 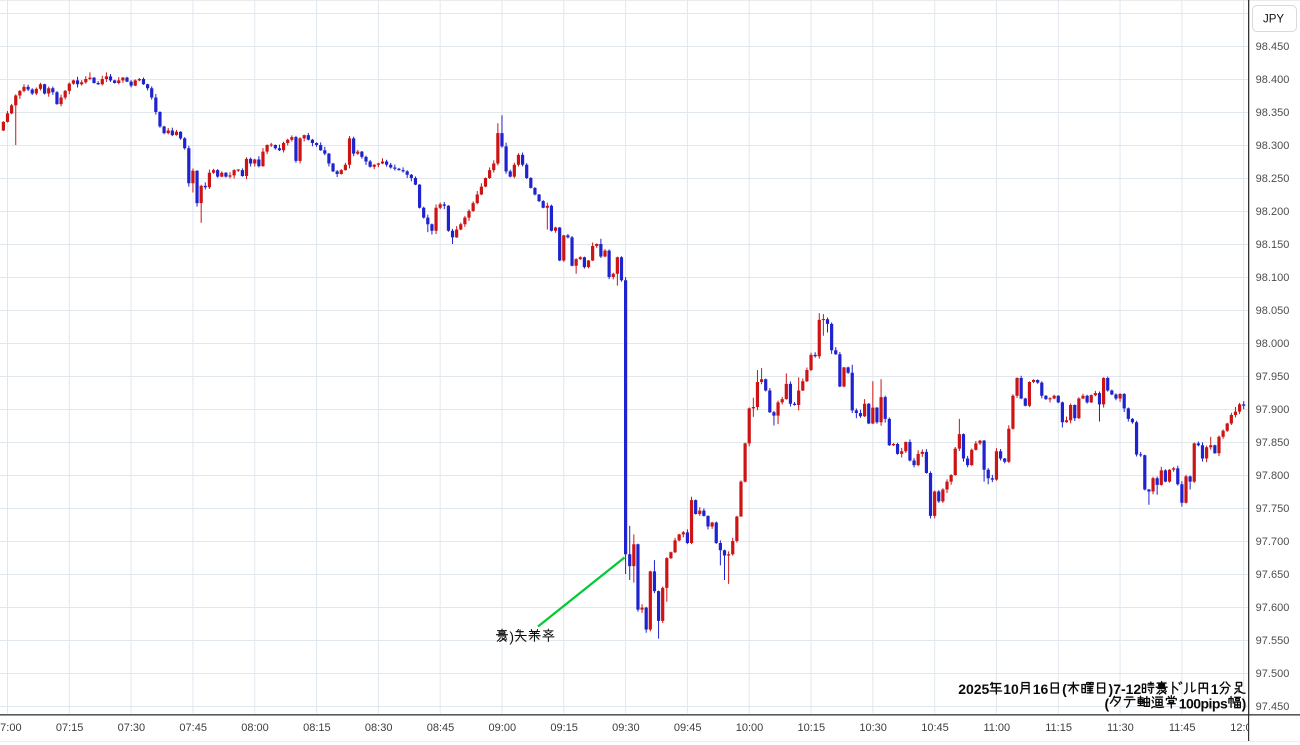 What do you see at coordinates (564, 728) in the screenshot?
I see `svg-text: 09:15` at bounding box center [564, 728].